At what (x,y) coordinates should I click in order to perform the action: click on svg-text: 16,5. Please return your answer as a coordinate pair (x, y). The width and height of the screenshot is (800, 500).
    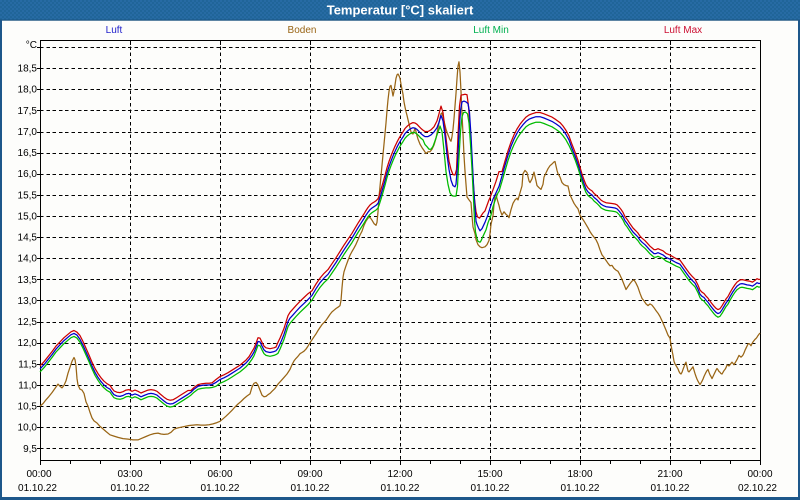
    Looking at the image, I should click on (28, 153).